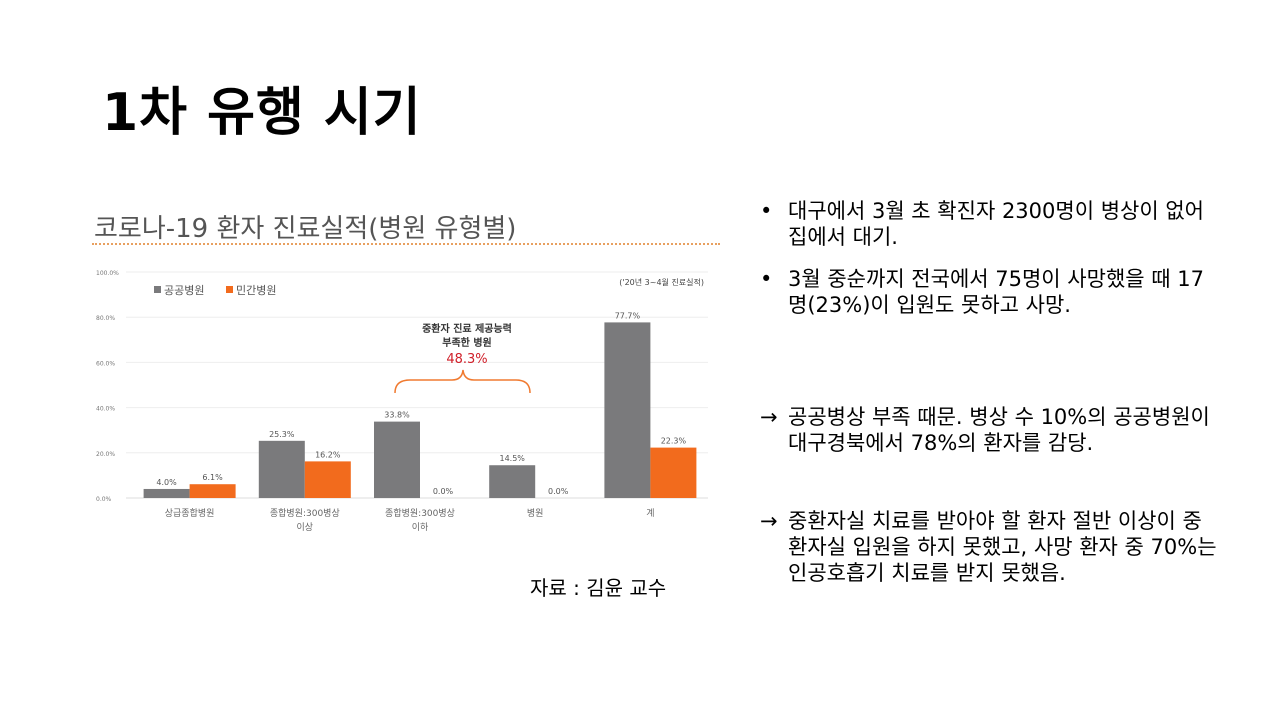 The image size is (1280, 720). What do you see at coordinates (105, 363) in the screenshot?
I see `y-tick-label: 60.0%` at bounding box center [105, 363].